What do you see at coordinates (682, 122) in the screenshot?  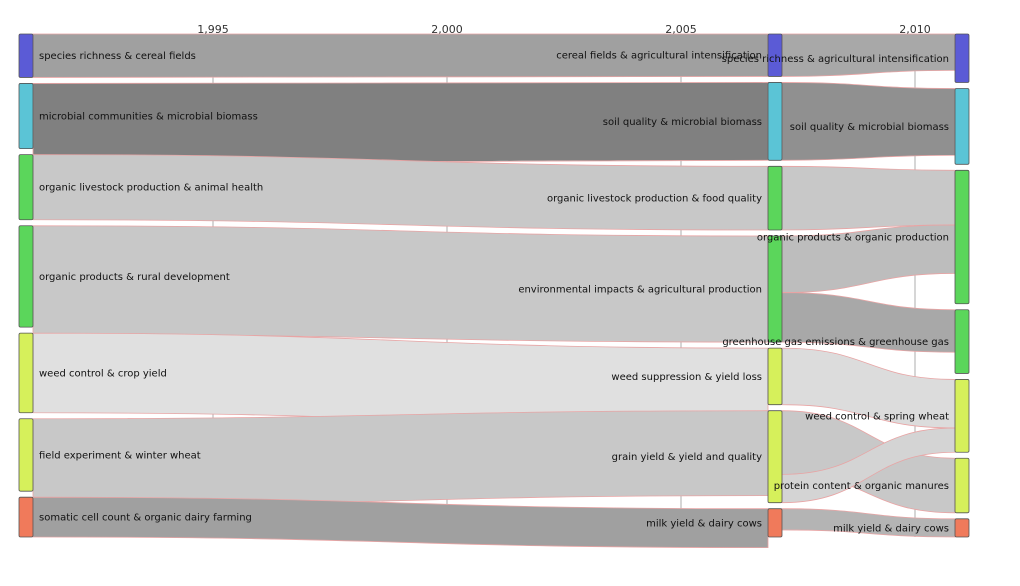 I see `node-label-b2: soil quality & microbial biomass` at bounding box center [682, 122].